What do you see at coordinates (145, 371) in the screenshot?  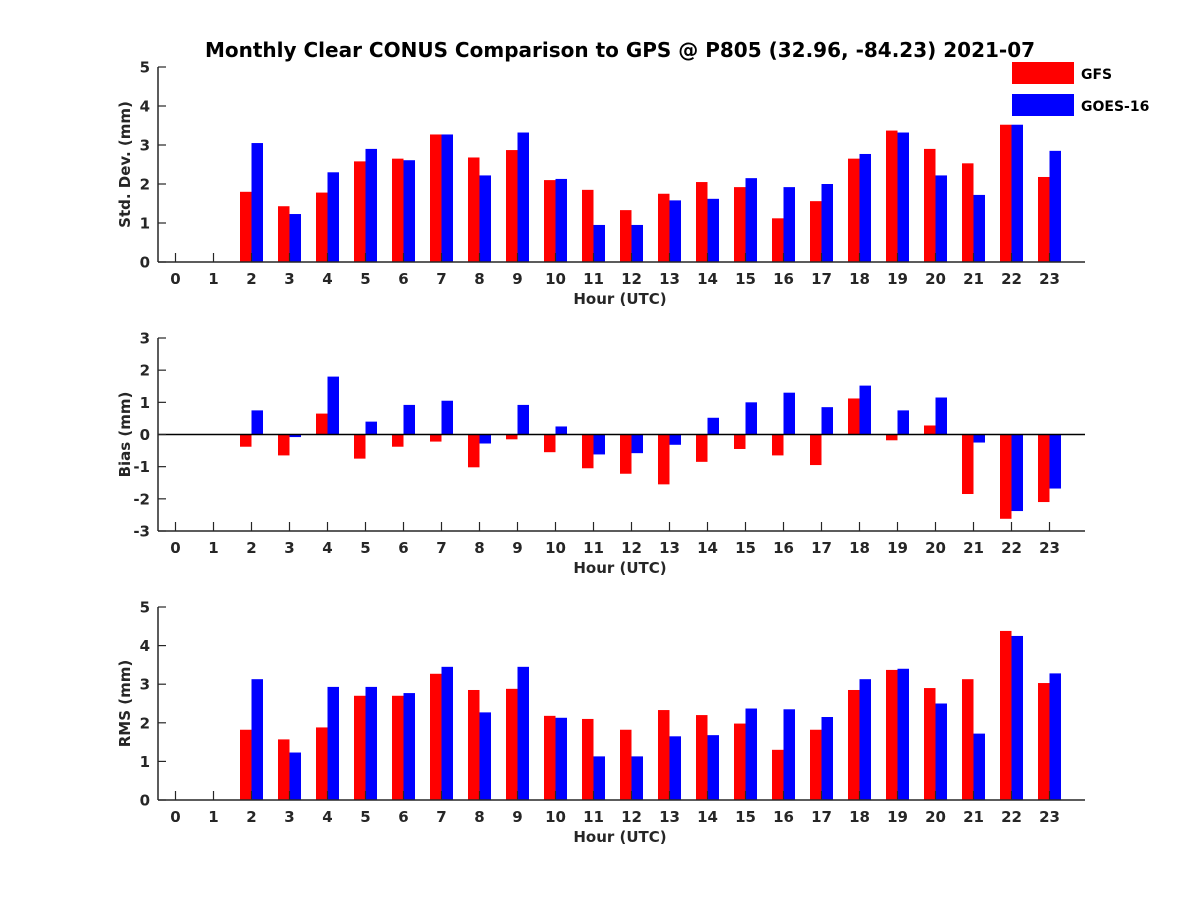 I see `y-tick-label: 2` at bounding box center [145, 371].